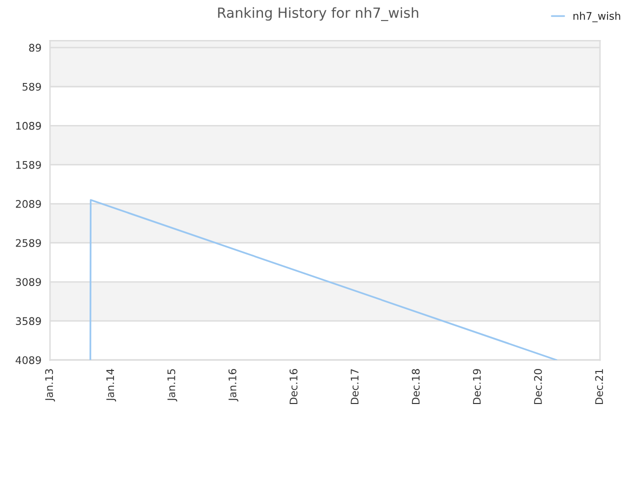 The width and height of the screenshot is (640, 480). What do you see at coordinates (476, 386) in the screenshot?
I see `x-tick-label: Dec.19` at bounding box center [476, 386].